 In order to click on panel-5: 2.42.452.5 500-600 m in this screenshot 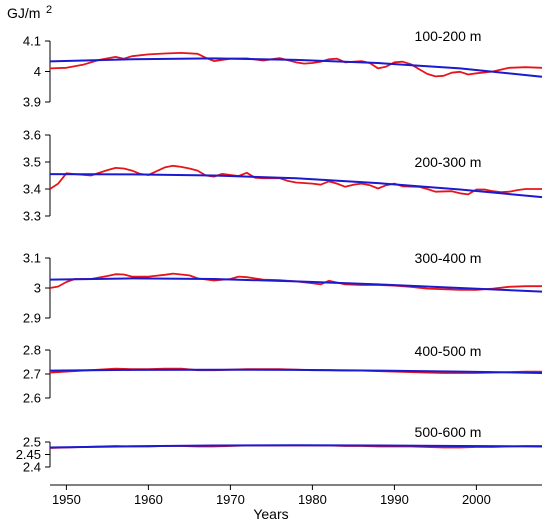, I will do `click(279, 449)`.